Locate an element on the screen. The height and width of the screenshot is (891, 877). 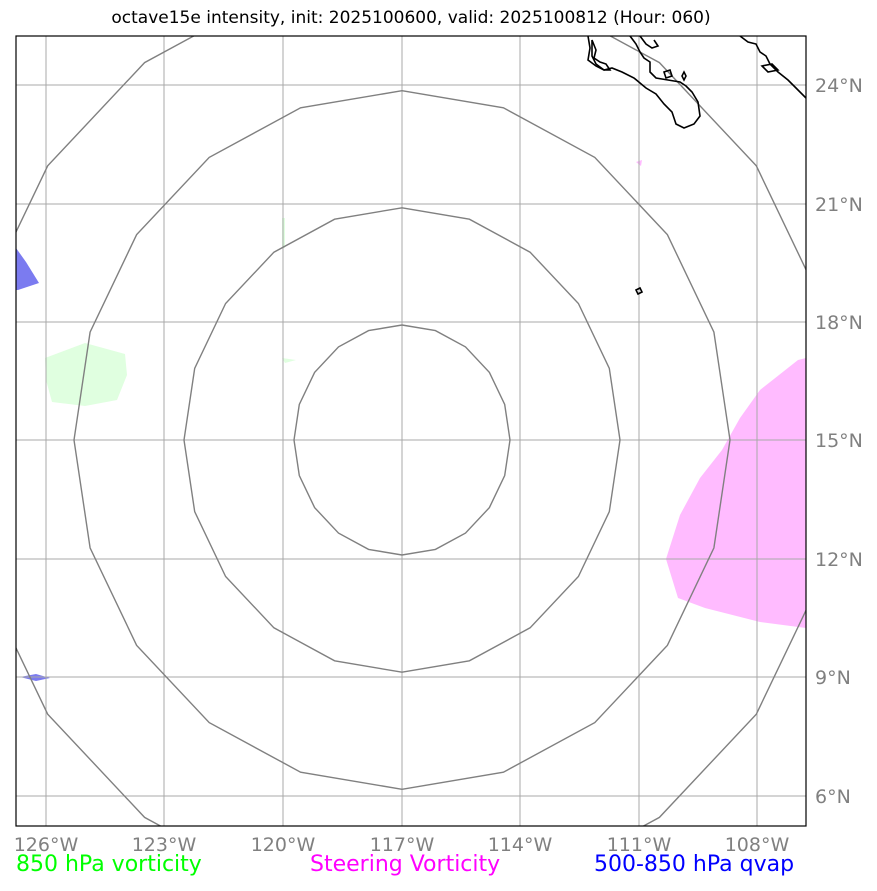
lon-tick-label: 117°W is located at coordinates (402, 845).